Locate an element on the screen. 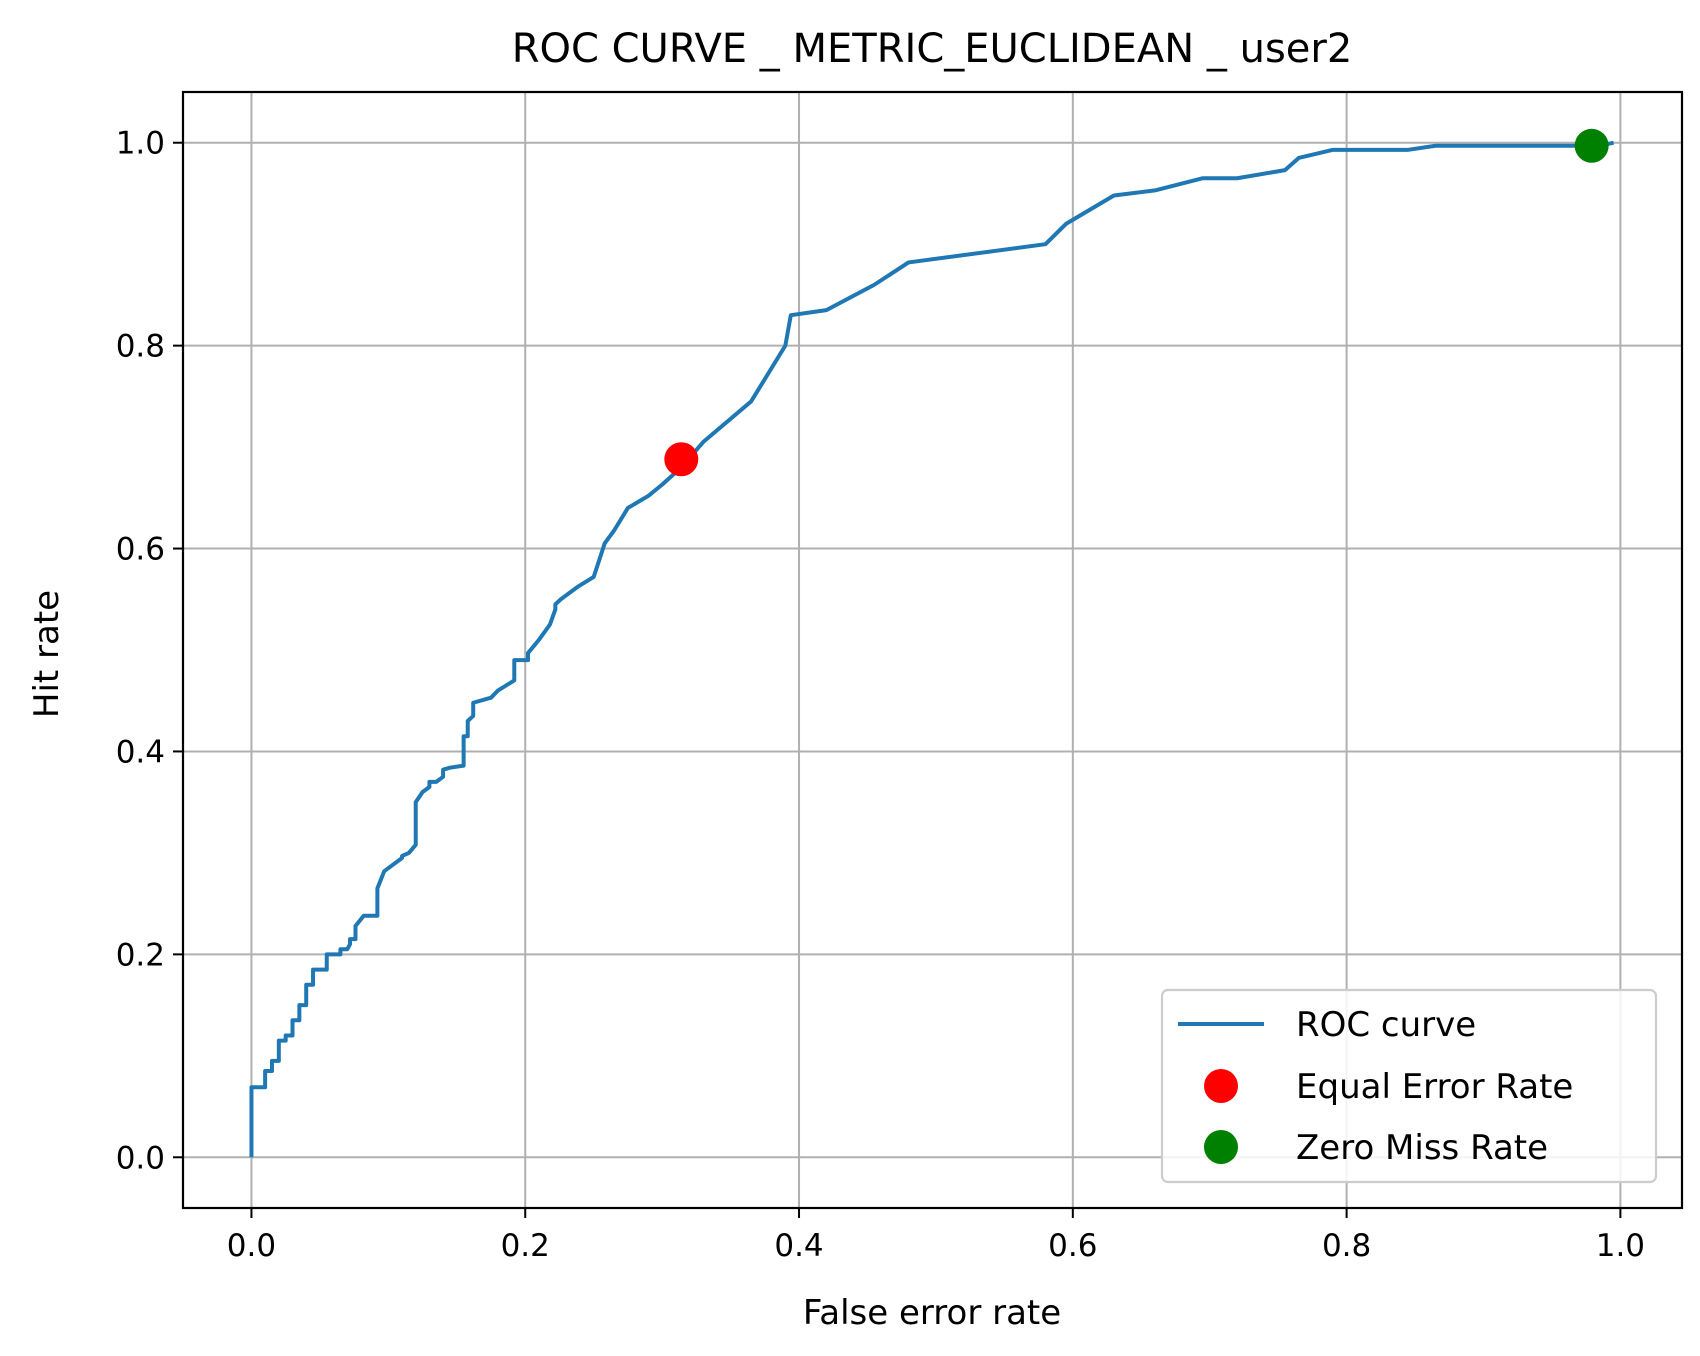  x-tick-label: 0.4 is located at coordinates (798, 1246).